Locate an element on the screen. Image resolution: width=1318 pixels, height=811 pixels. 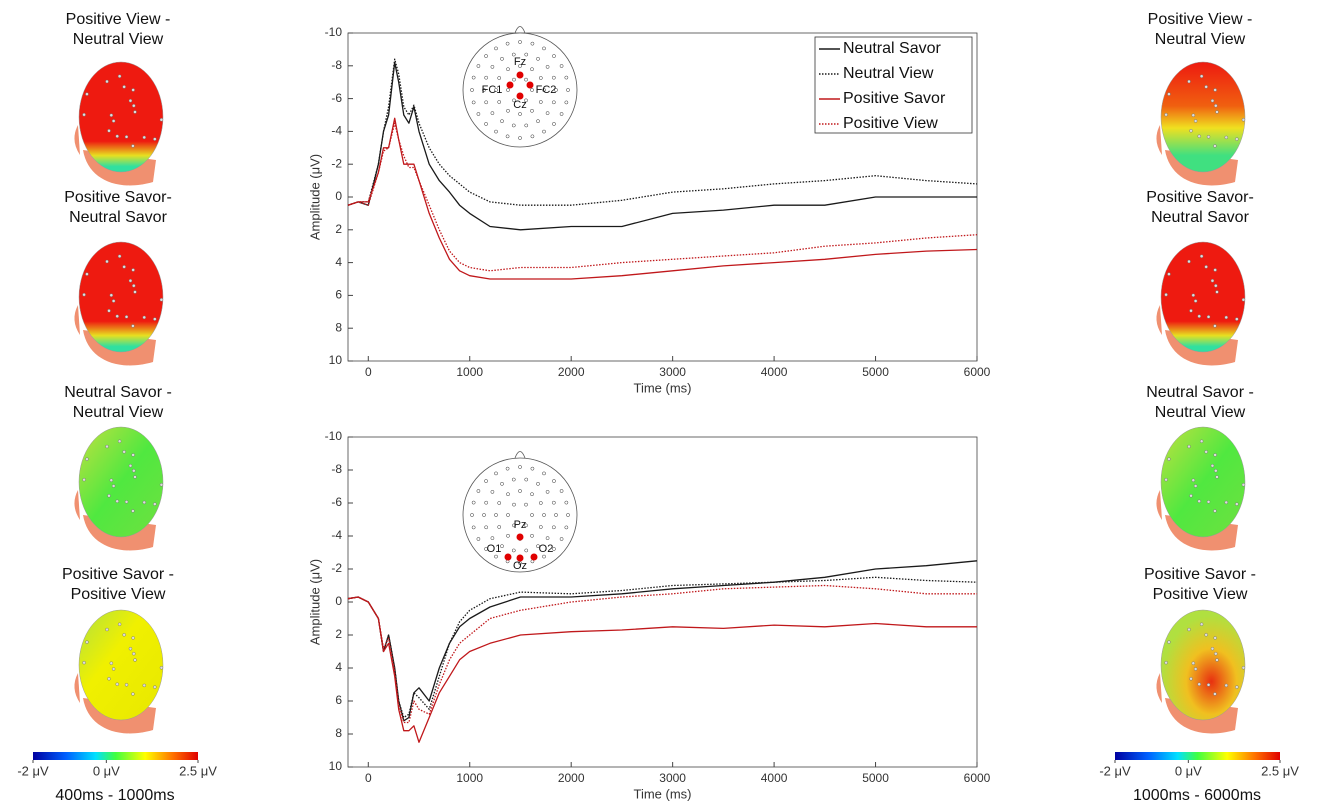
map-title: Positive Savor - is located at coordinates (1200, 574).